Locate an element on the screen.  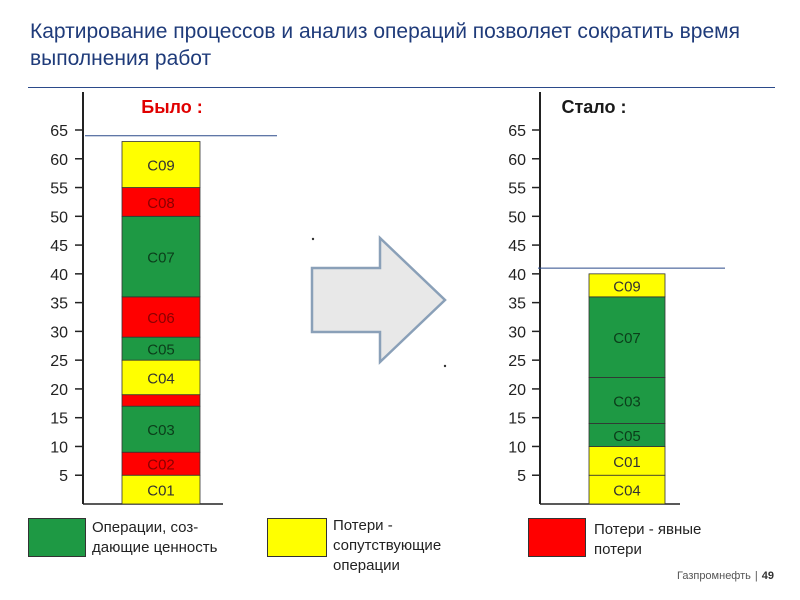
right-arrow-icon is located at coordinates (378, 300).